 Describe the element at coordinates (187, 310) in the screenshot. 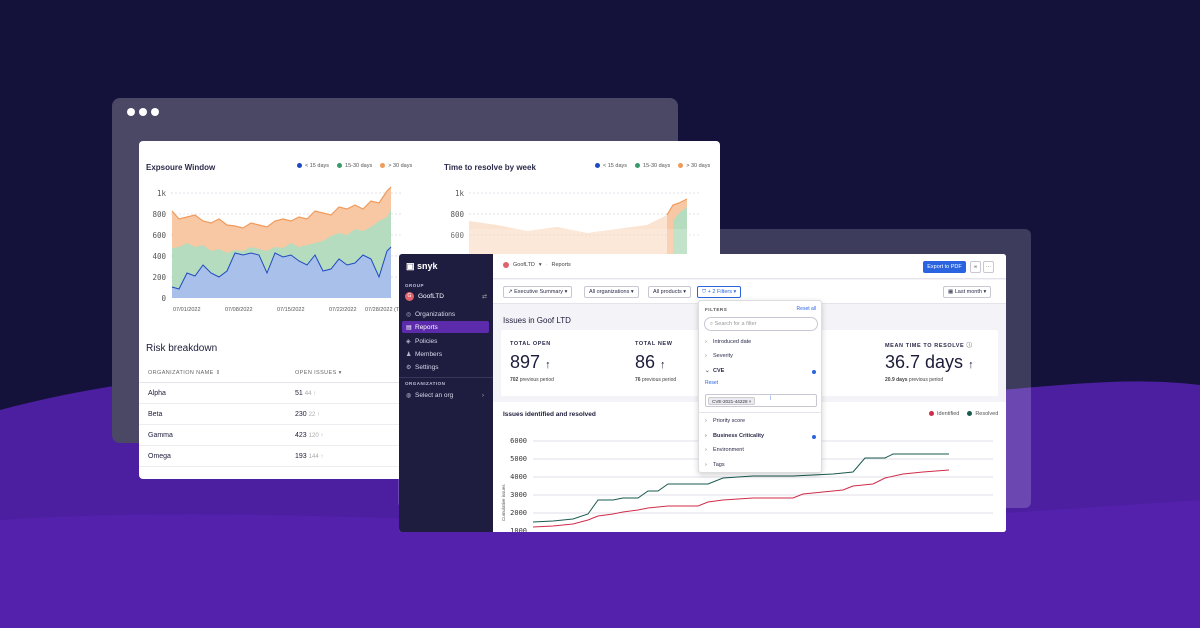

I see `x-tick: 07/01/2022` at that location.